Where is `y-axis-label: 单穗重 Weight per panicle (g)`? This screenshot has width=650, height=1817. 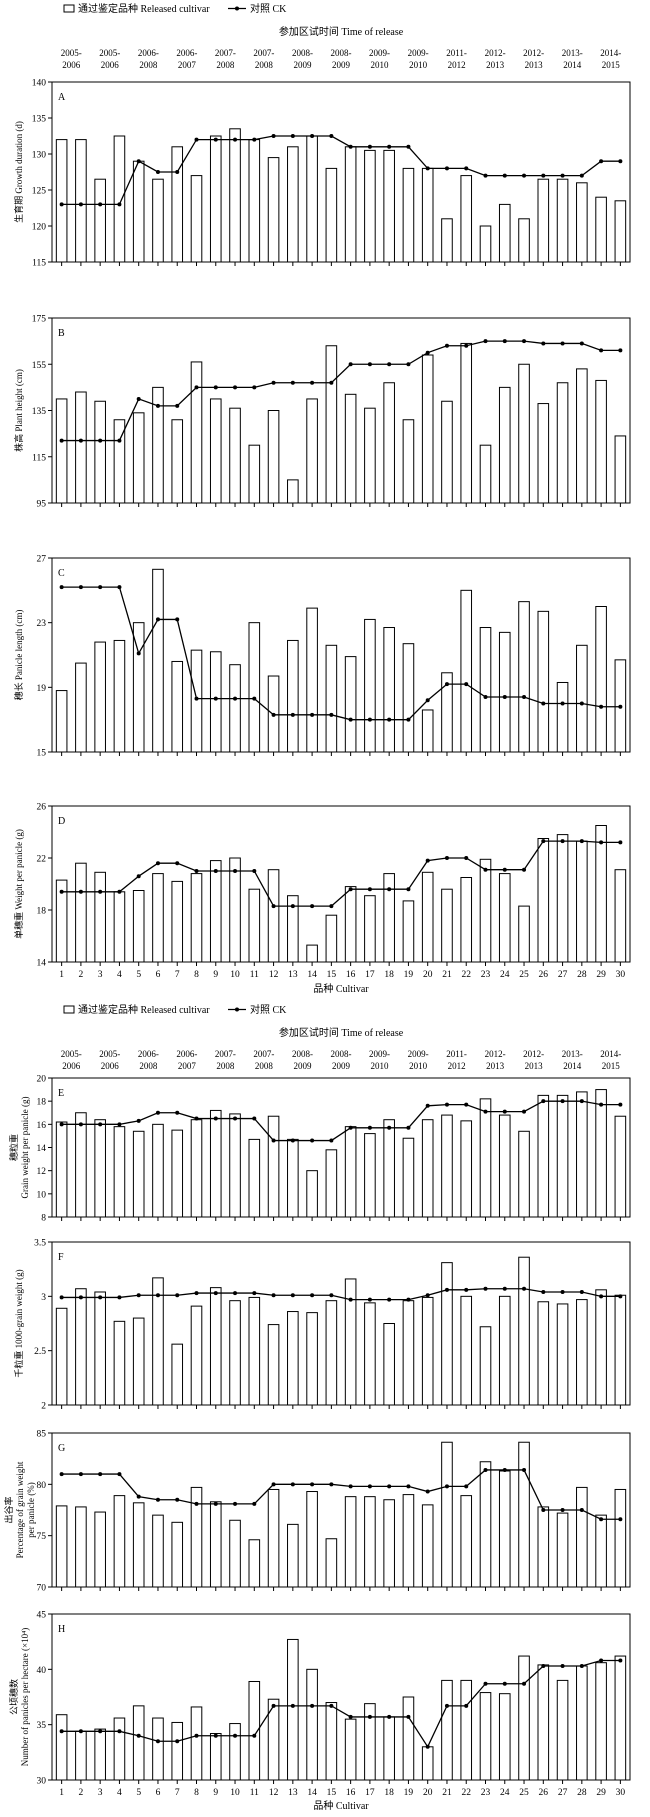 y-axis-label: 单穗重 Weight per panicle (g) is located at coordinates (18, 884).